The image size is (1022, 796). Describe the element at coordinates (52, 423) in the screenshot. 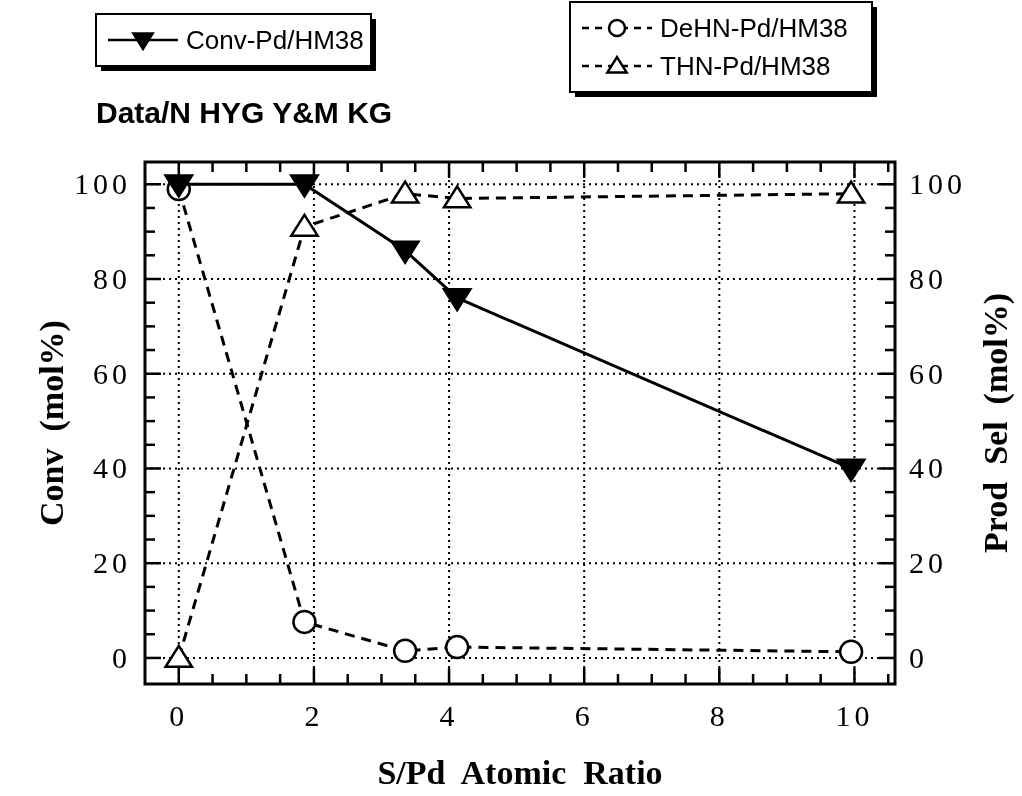

I see `y-axis-title: Conv (mol%)` at that location.